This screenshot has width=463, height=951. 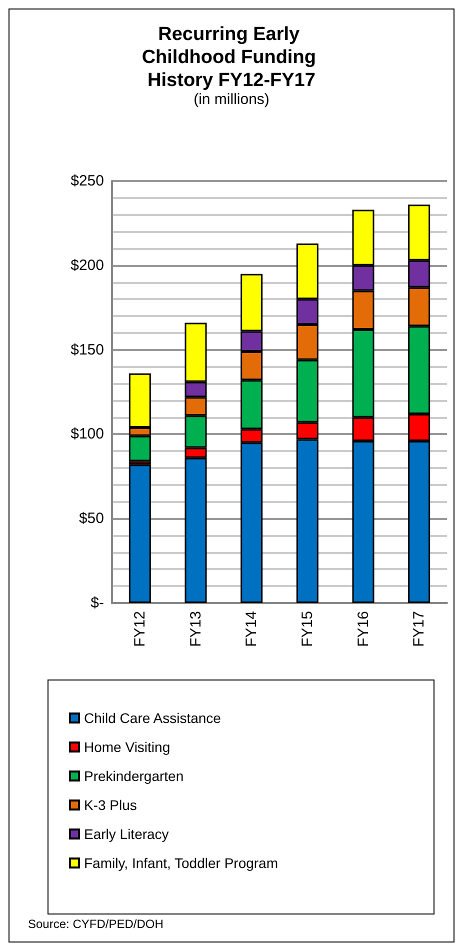 I want to click on y-tick-label: $250, so click(x=87, y=181).